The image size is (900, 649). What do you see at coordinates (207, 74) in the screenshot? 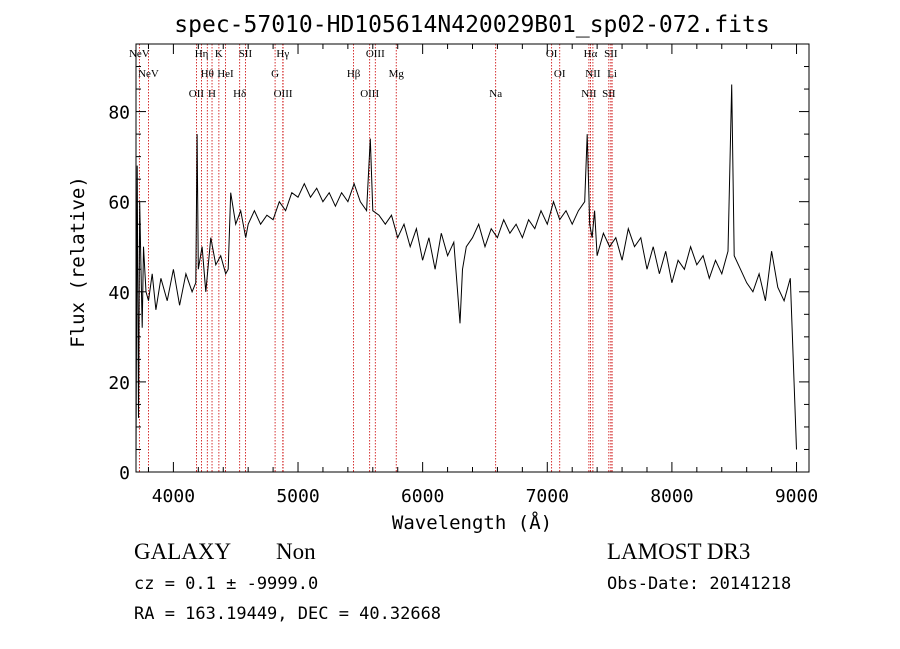
I see `line-marker-label: Hθ` at bounding box center [207, 74].